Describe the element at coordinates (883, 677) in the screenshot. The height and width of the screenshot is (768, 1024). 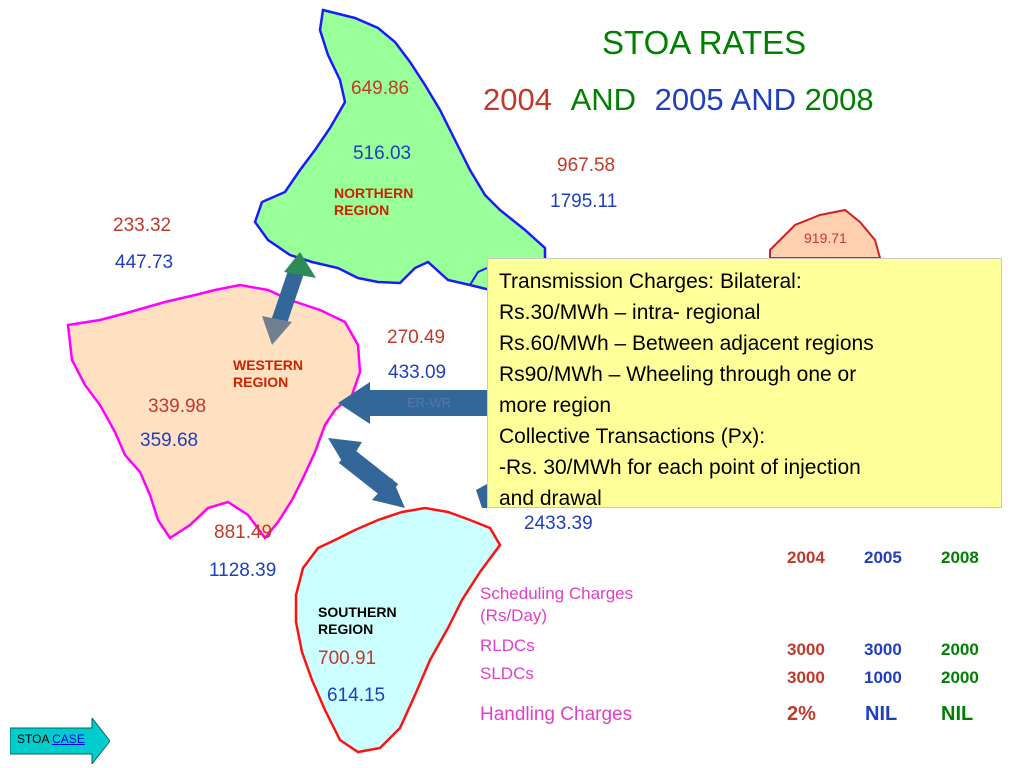
I see `table-row: 1000` at that location.